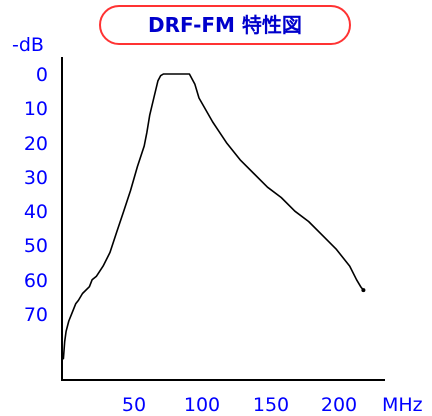  I want to click on y-tick-label: 10, so click(36, 109).